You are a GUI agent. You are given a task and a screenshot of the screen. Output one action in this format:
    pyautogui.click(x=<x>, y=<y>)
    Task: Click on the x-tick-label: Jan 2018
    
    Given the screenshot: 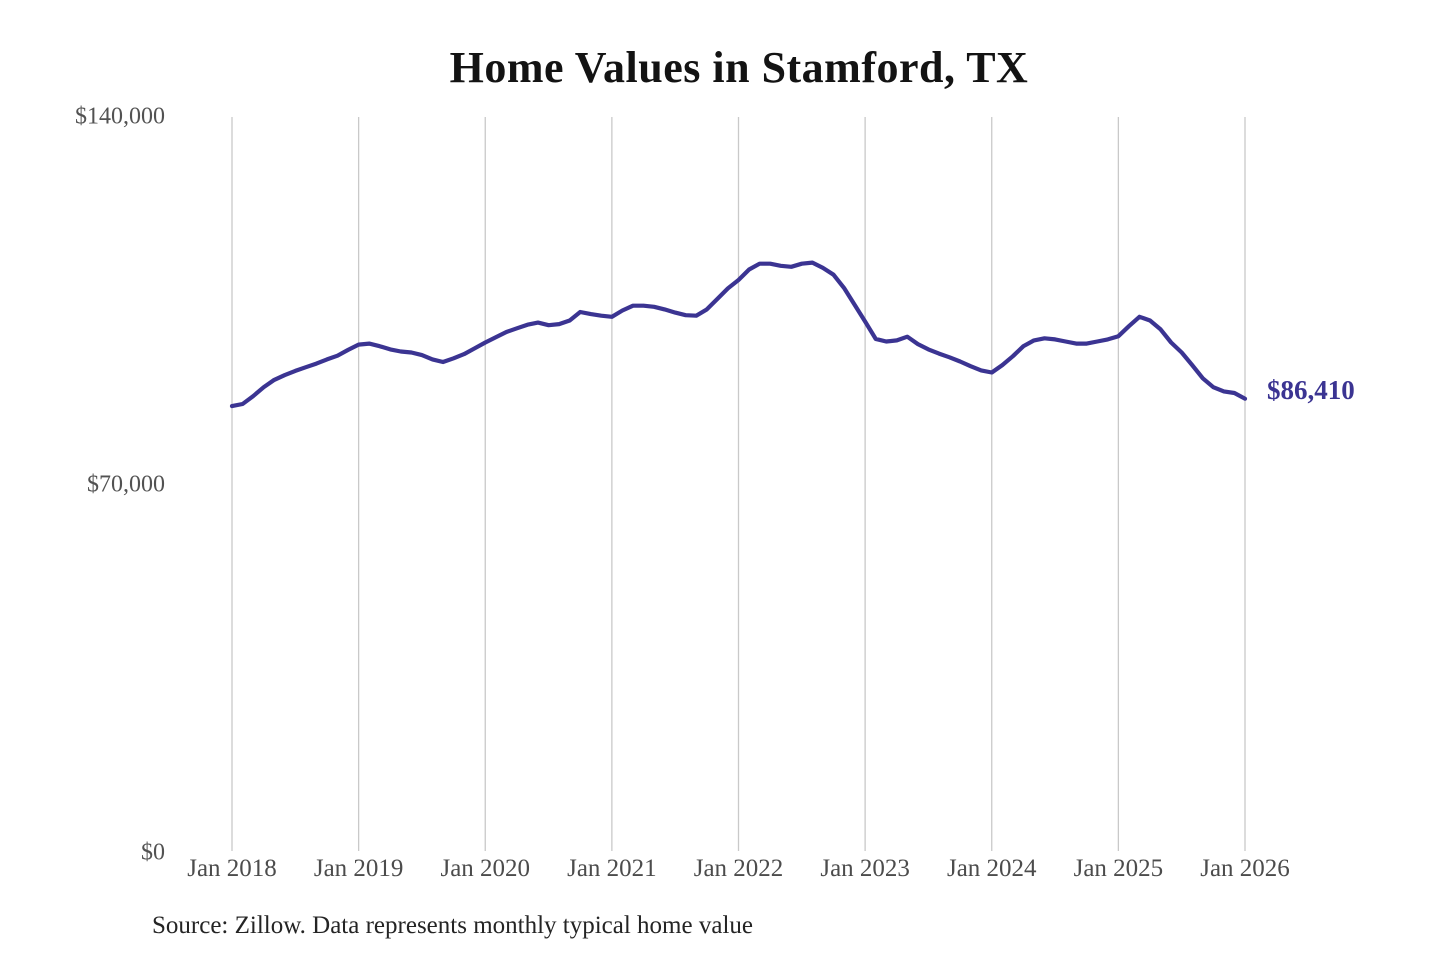 What is the action you would take?
    pyautogui.click(x=232, y=868)
    